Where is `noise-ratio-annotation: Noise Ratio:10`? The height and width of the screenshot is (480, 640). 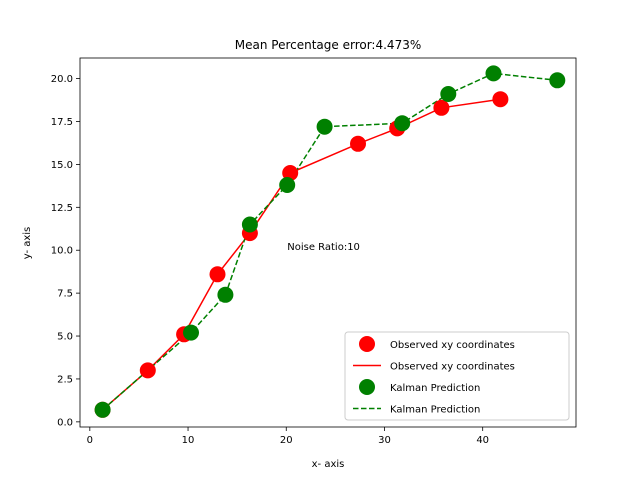 noise-ratio-annotation: Noise Ratio:10 is located at coordinates (323, 247).